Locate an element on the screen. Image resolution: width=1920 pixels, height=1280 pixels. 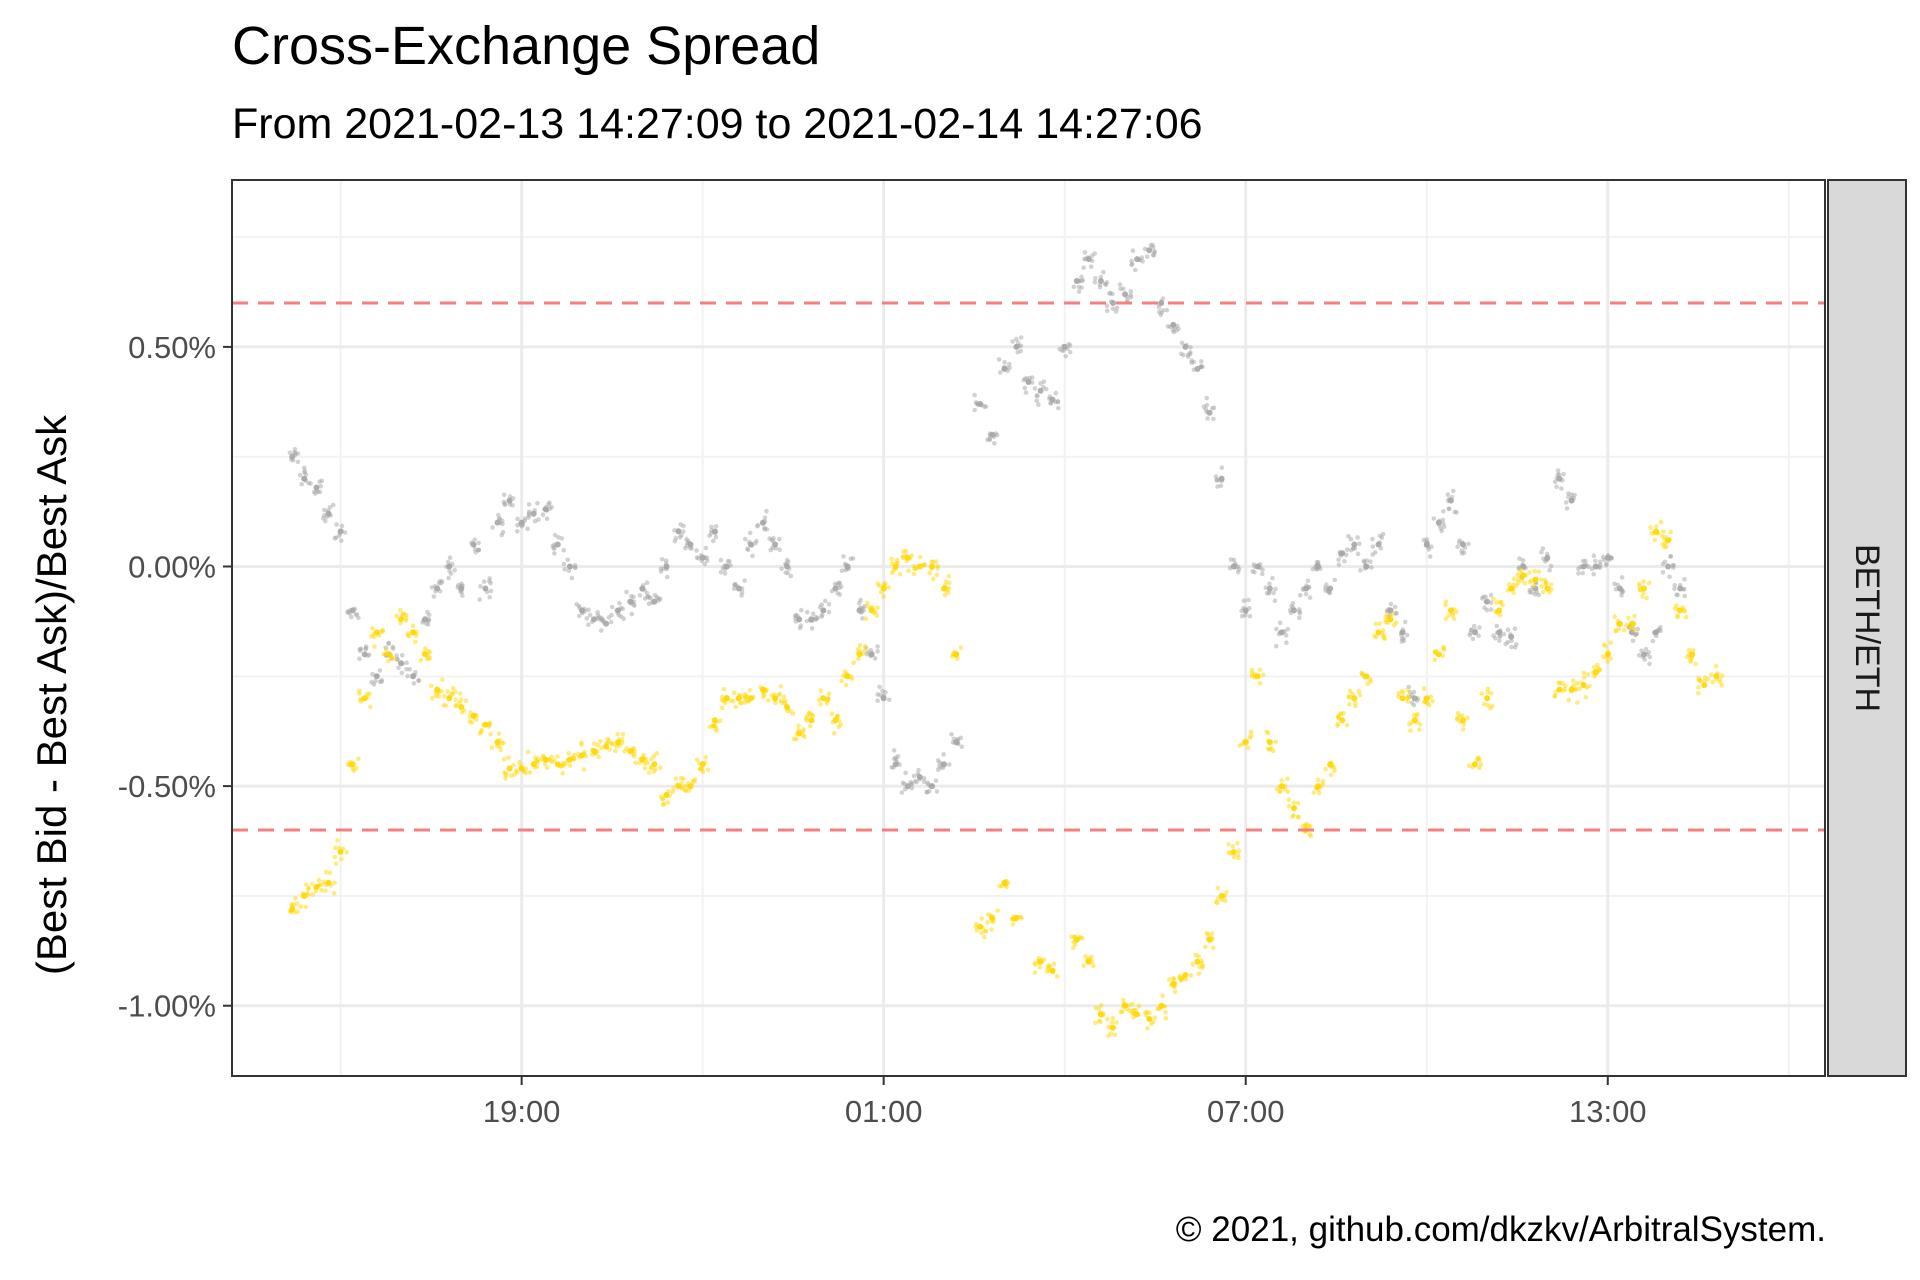
gray-data-point is located at coordinates (1149, 250).